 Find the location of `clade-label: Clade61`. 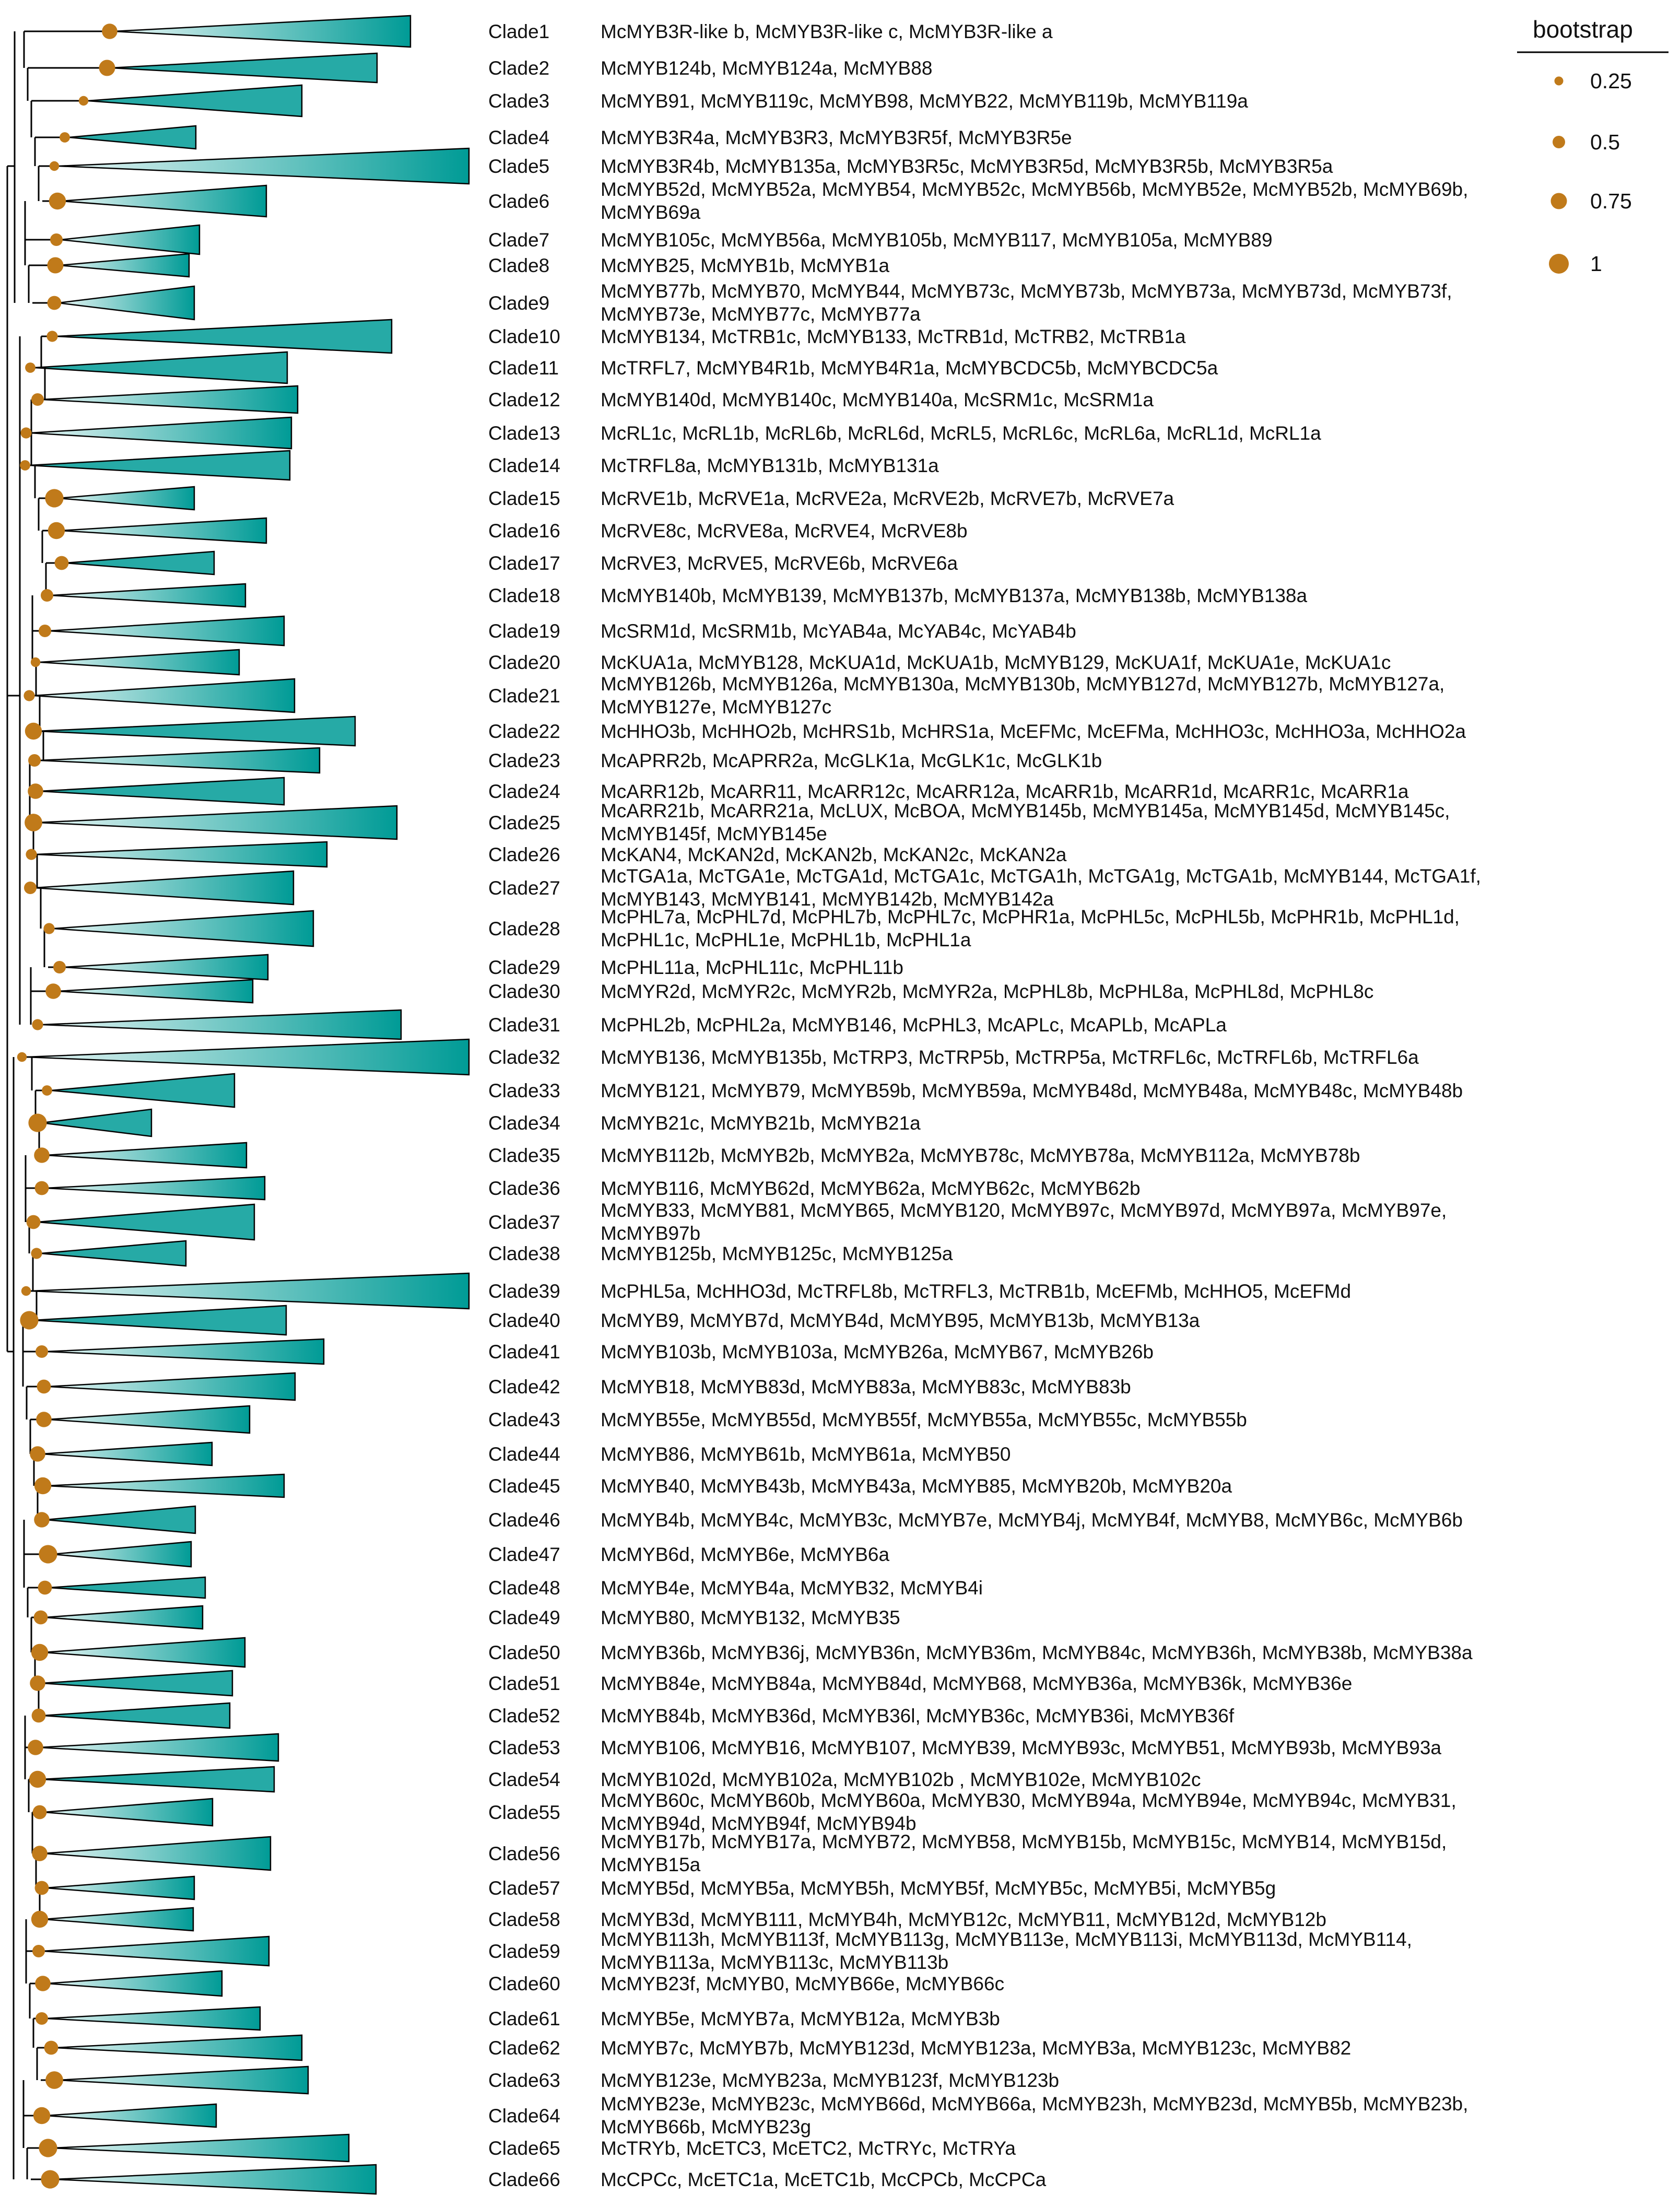

clade-label: Clade61 is located at coordinates (524, 2019).